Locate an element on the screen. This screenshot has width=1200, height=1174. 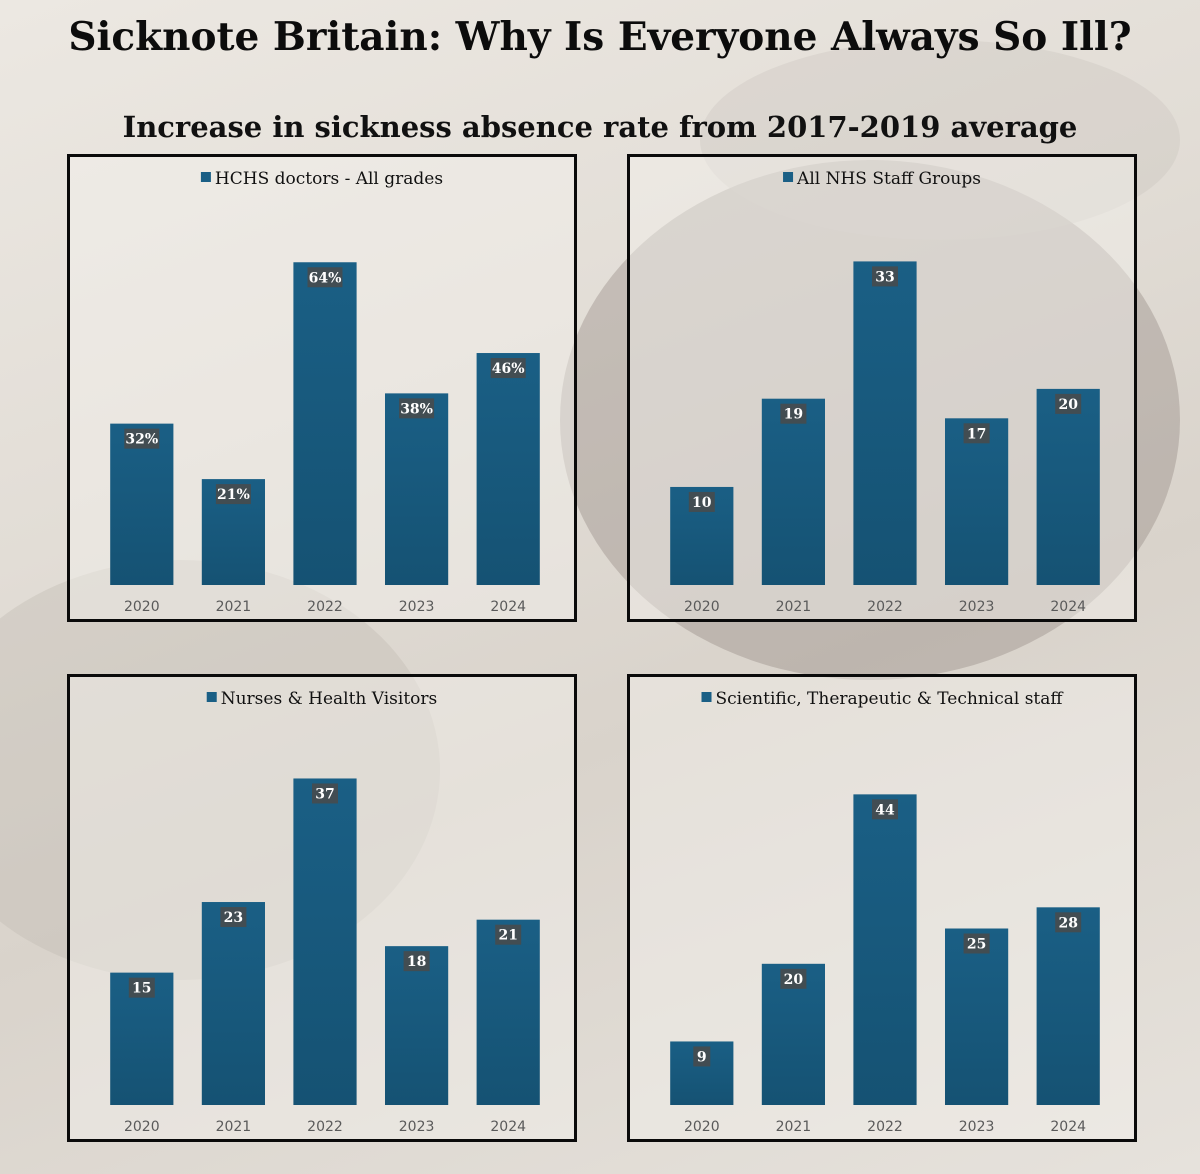
legend-label: All NHS Staff Groups is located at coordinates (888, 179).